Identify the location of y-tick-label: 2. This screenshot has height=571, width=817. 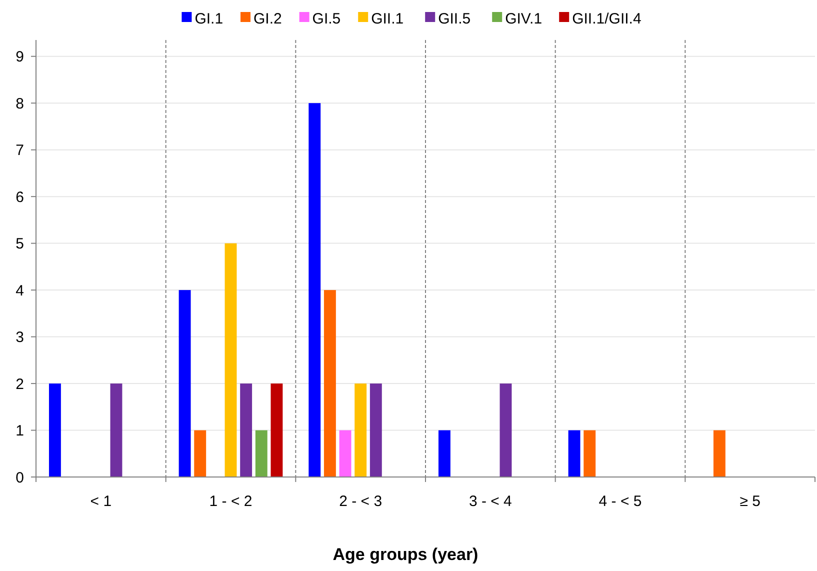
(20, 384).